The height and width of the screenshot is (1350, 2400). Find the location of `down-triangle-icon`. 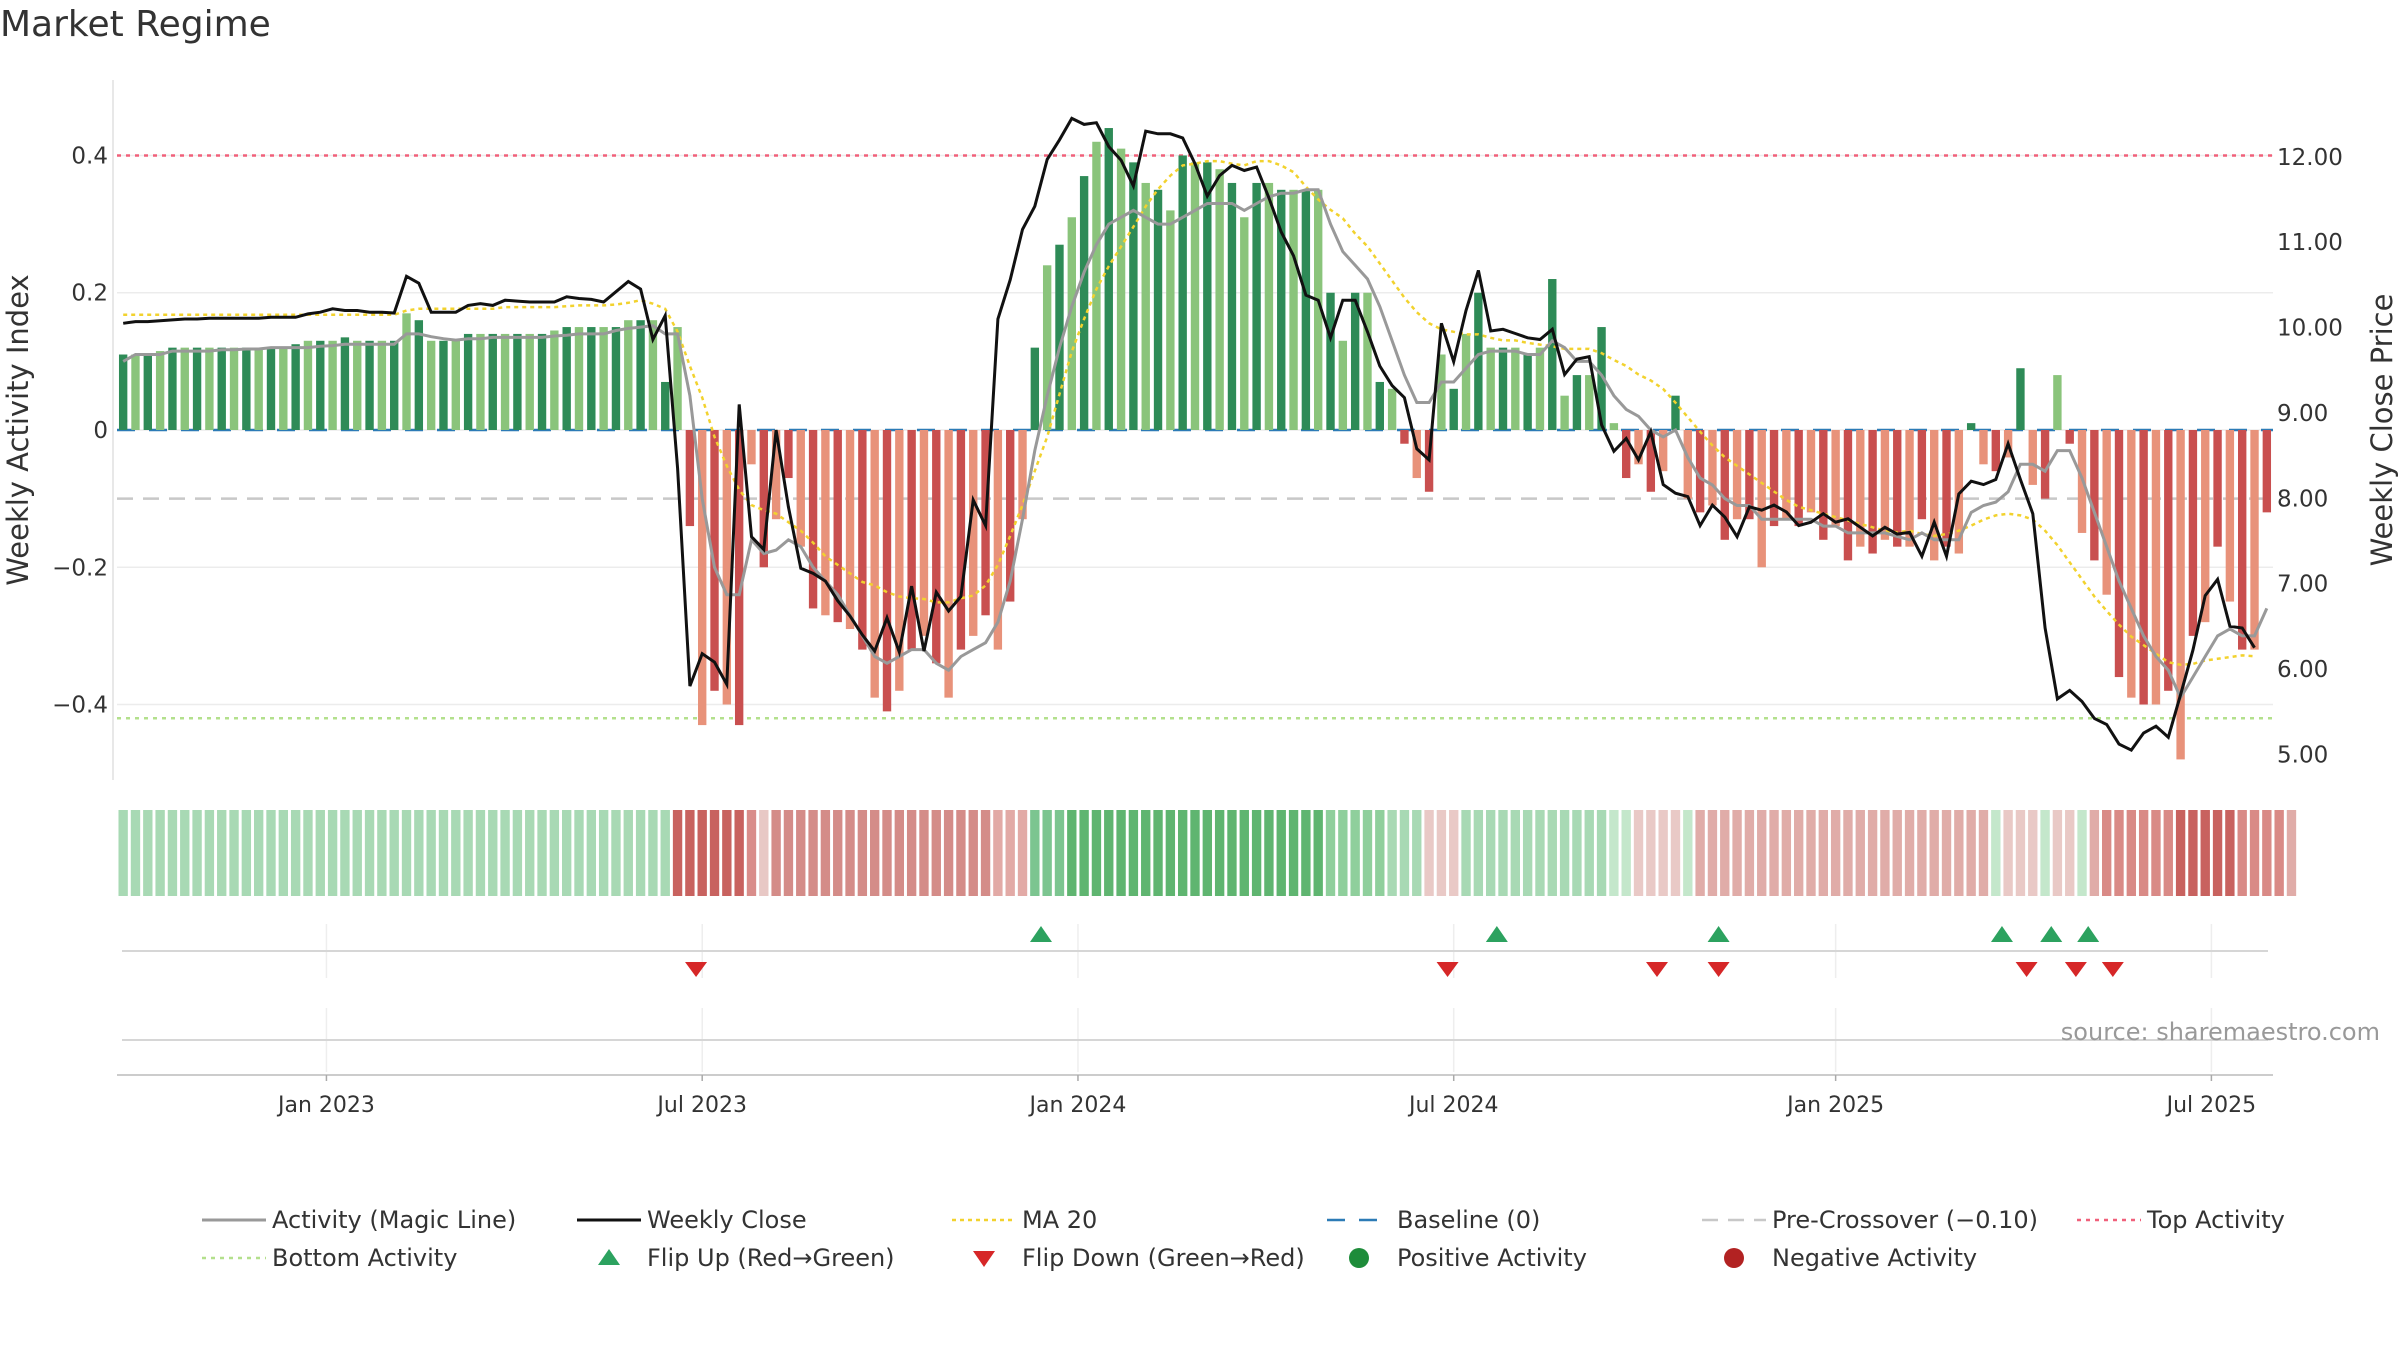

down-triangle-icon is located at coordinates (984, 1259).